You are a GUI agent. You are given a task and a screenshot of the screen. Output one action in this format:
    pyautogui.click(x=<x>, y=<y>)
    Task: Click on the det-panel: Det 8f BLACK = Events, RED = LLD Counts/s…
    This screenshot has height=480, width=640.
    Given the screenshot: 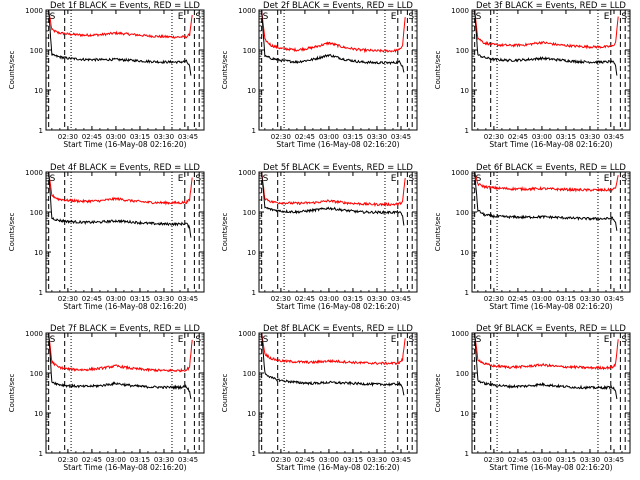 What is the action you would take?
    pyautogui.click(x=319, y=398)
    